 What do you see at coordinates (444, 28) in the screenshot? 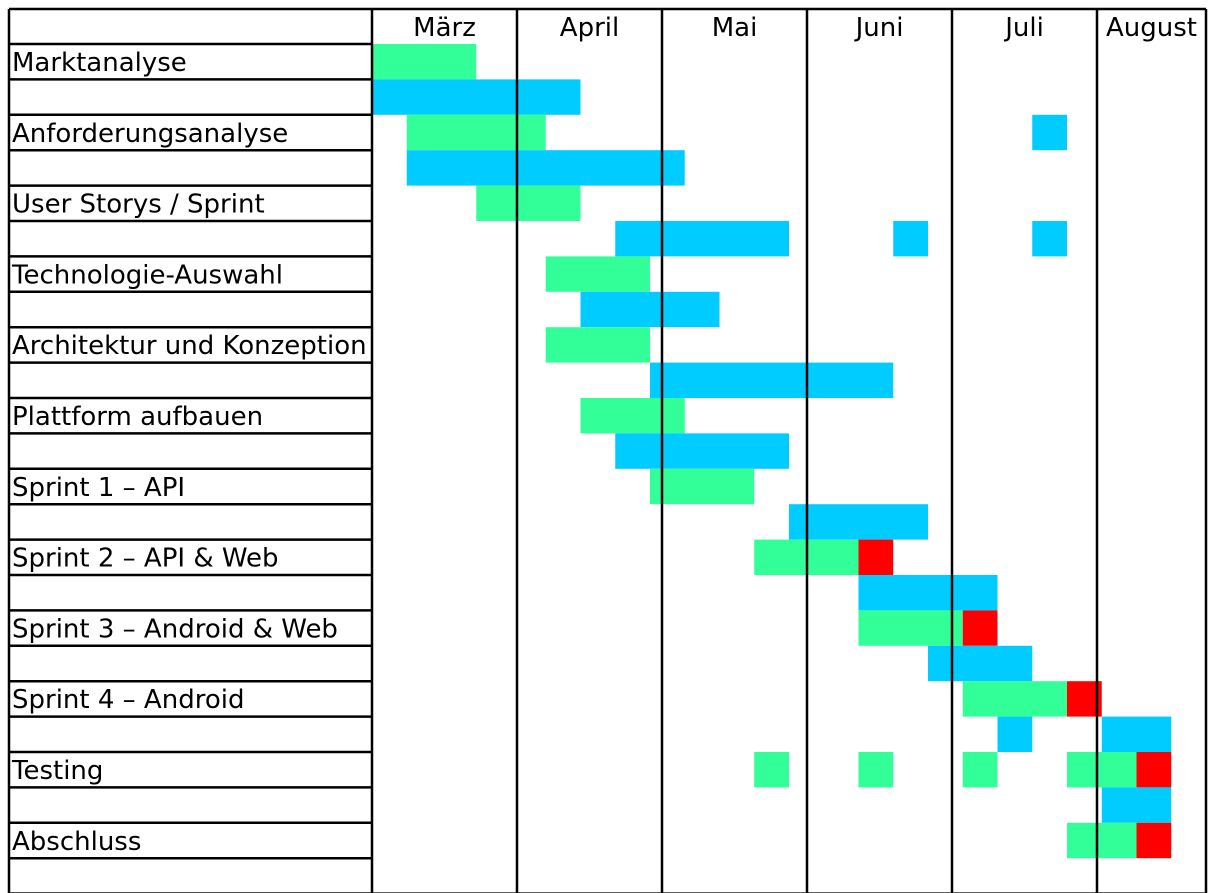
I see `month-header: März` at bounding box center [444, 28].